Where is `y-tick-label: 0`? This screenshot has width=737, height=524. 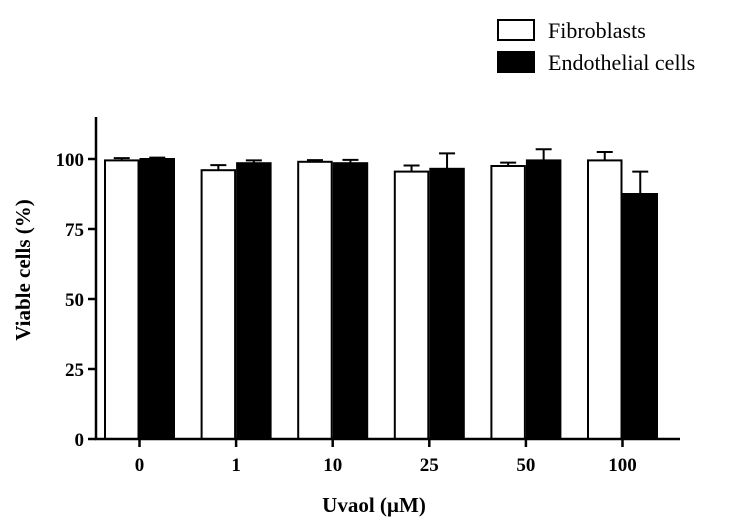
y-tick-label: 0 is located at coordinates (80, 440).